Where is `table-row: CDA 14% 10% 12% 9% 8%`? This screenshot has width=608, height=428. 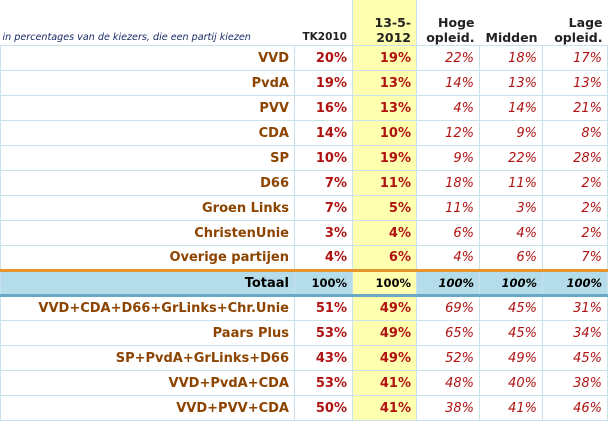 table-row: CDA 14% 10% 12% 9% 8% is located at coordinates (304, 133).